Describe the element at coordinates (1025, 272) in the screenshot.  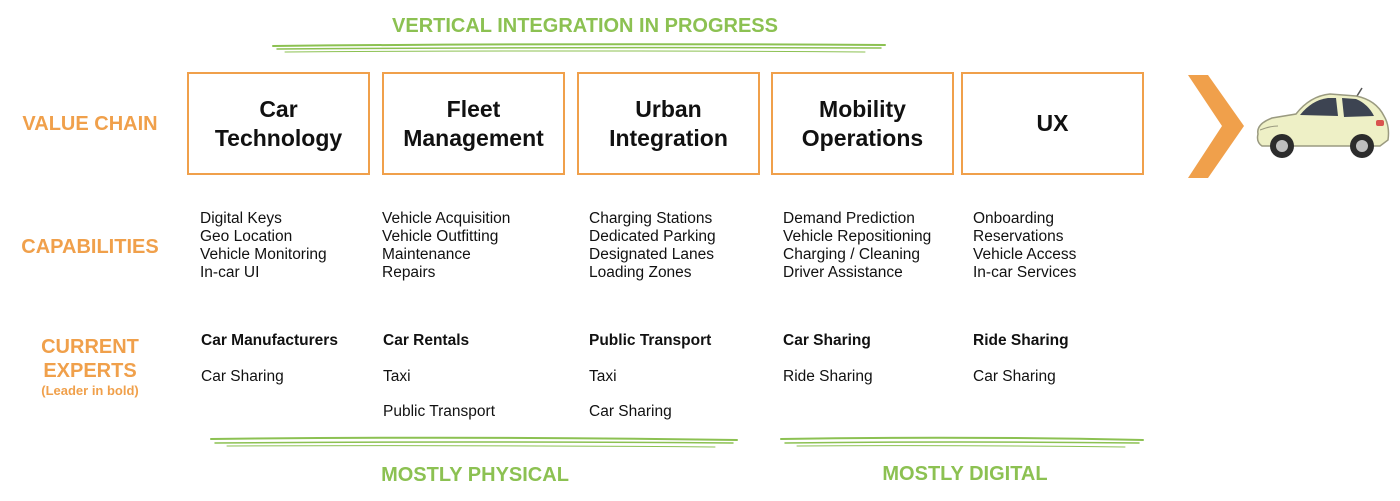
I see `list-item: In-car Services` at that location.